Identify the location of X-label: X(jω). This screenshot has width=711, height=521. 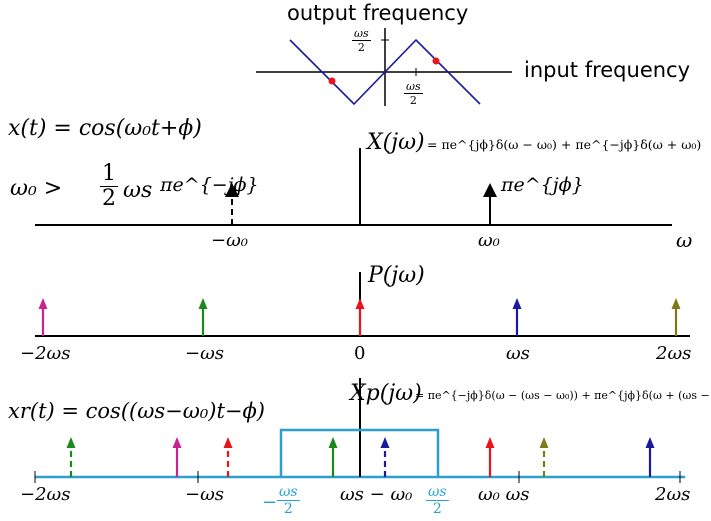
(396, 142).